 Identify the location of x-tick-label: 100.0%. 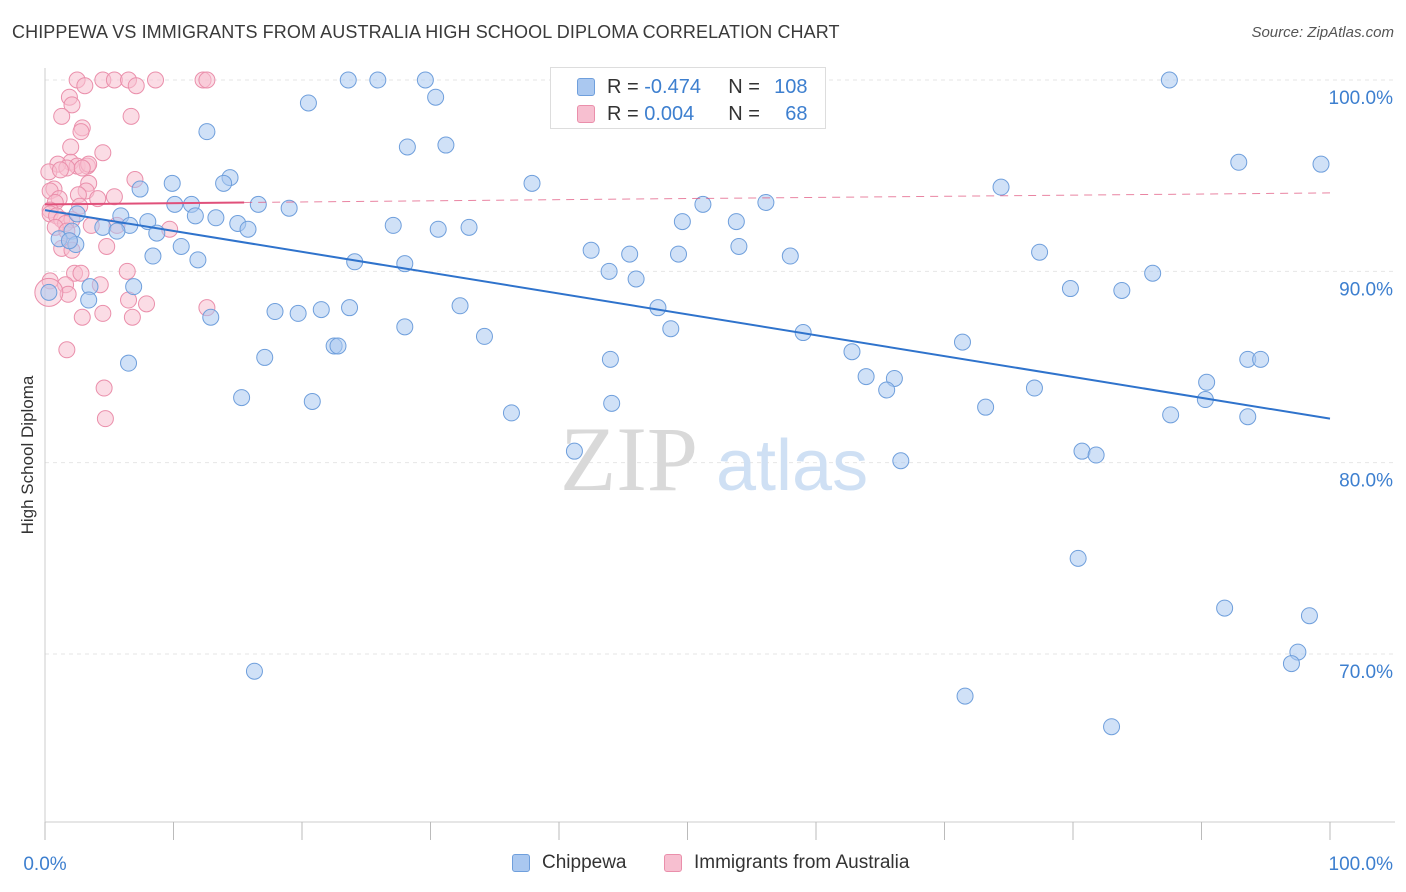
(1361, 864).